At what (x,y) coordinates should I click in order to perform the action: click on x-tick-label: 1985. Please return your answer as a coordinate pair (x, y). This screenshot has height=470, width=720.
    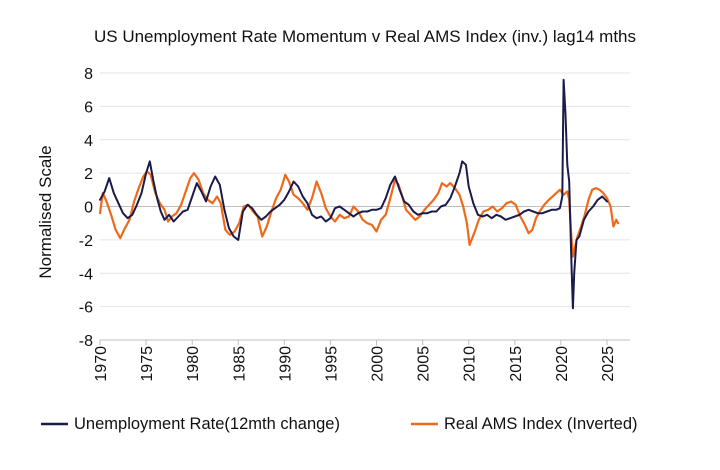
    Looking at the image, I should click on (239, 364).